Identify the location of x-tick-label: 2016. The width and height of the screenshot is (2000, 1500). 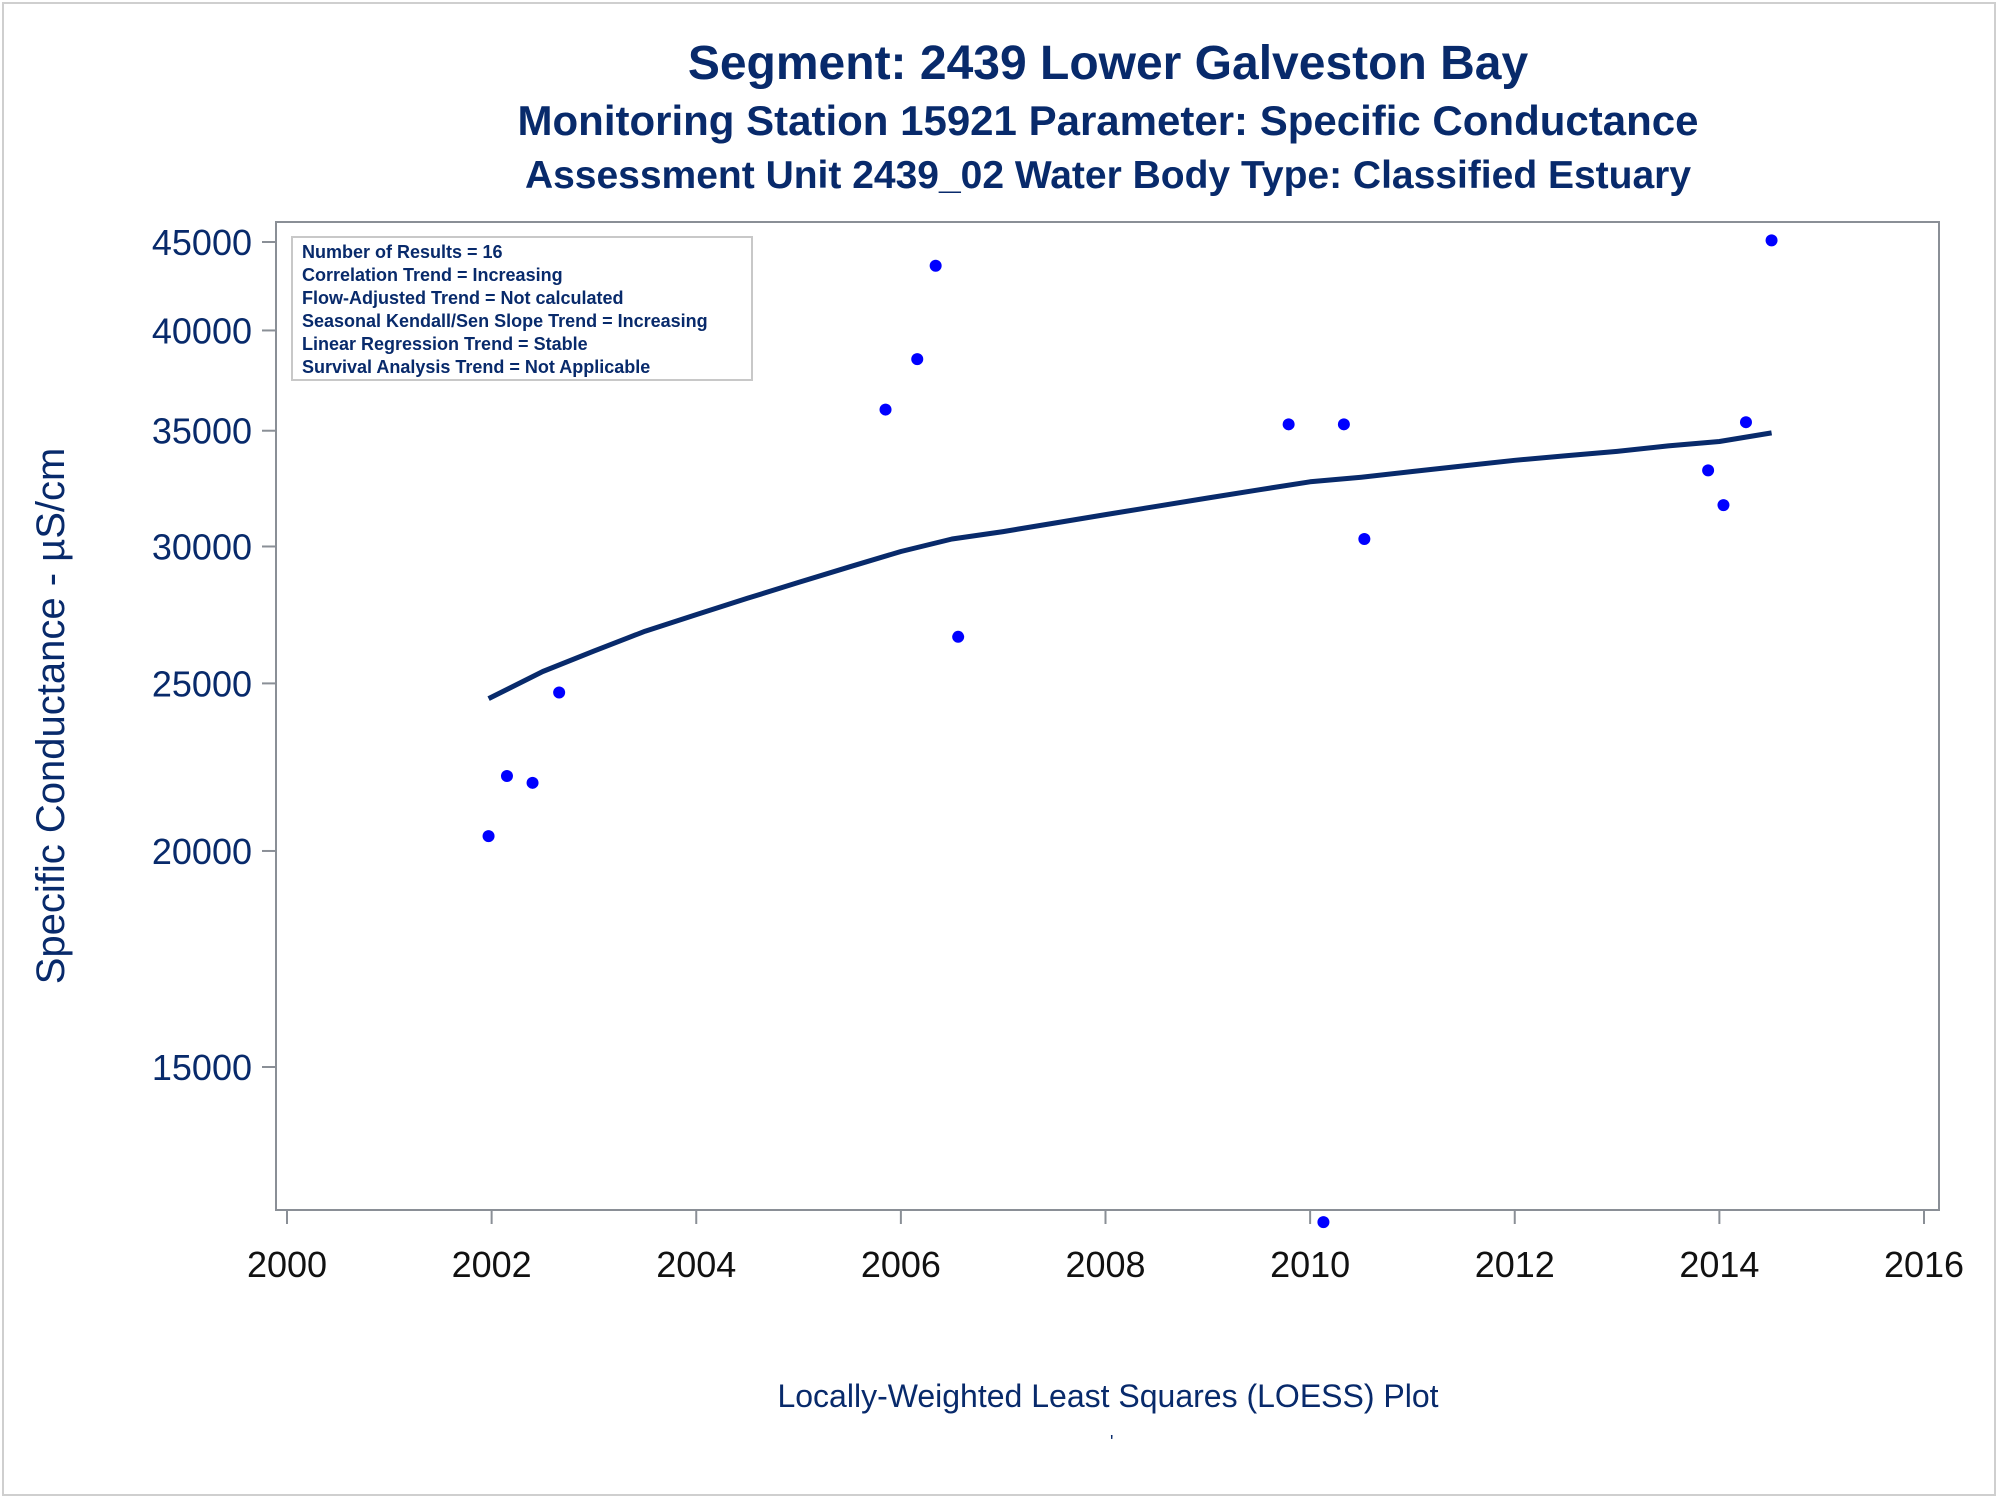
(1924, 1264).